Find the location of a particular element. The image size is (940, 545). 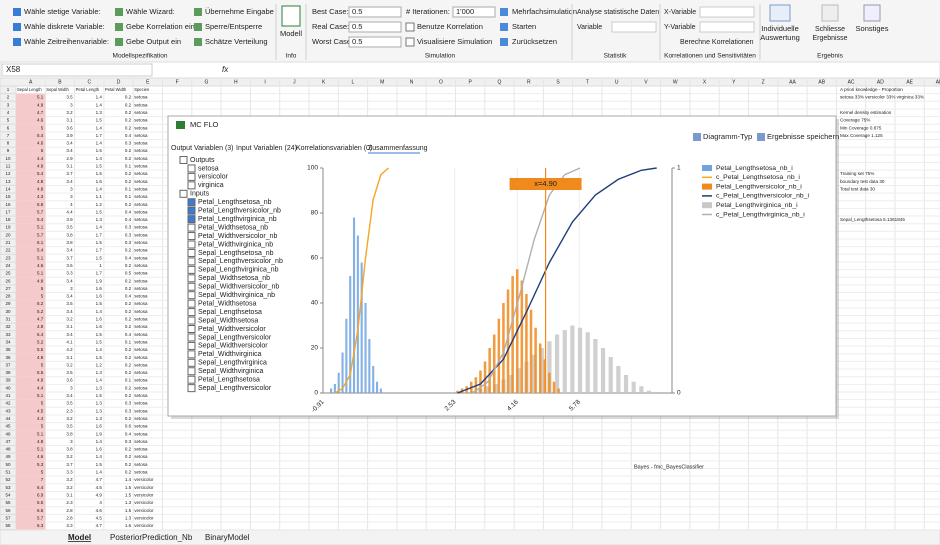

tree-item: Petal_Lengthsetosa_nb is located at coordinates (235, 202).